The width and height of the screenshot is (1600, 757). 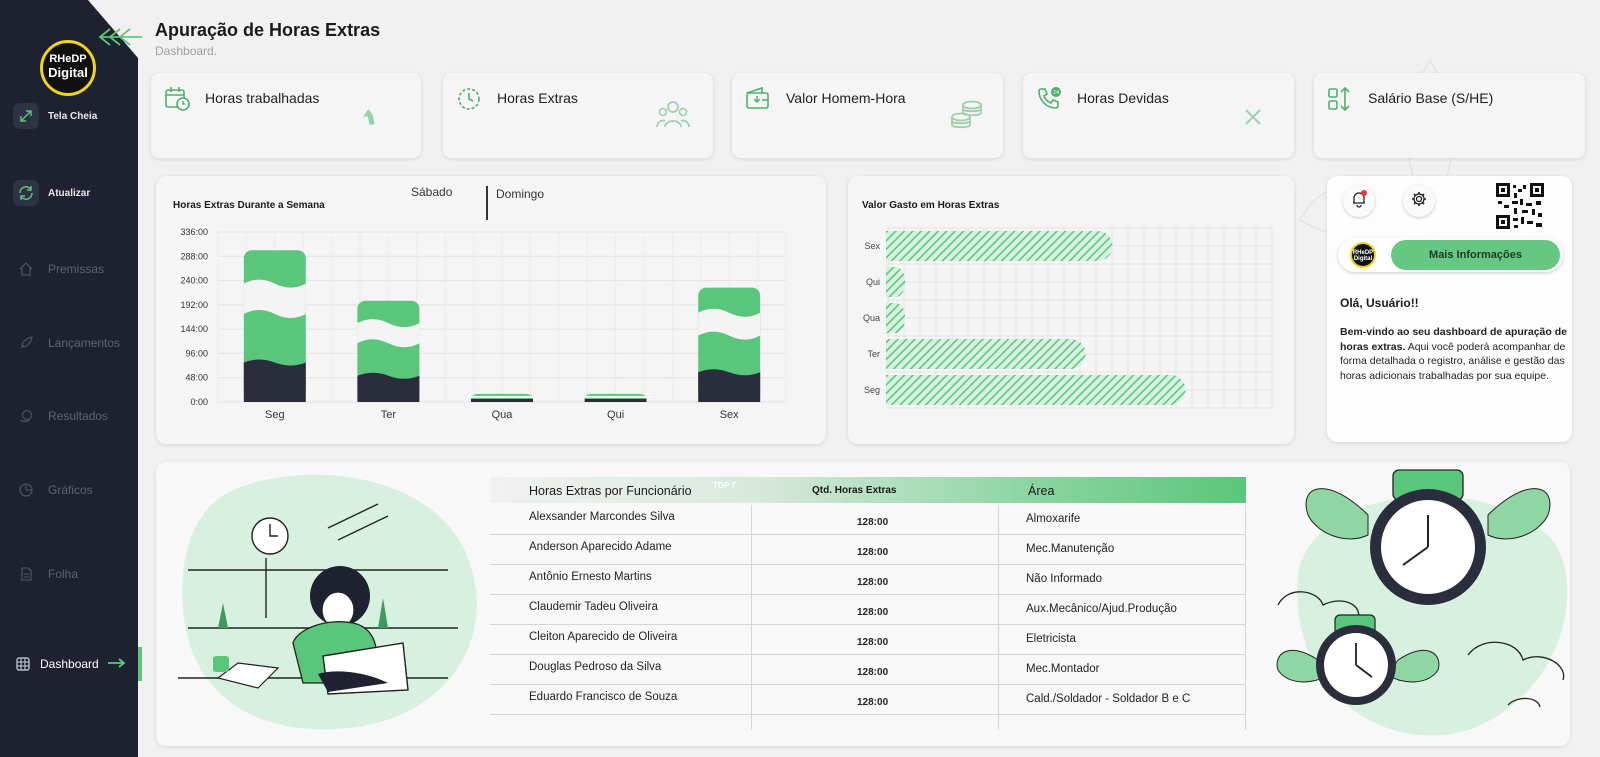 I want to click on y-tick-label: Seg, so click(x=872, y=390).